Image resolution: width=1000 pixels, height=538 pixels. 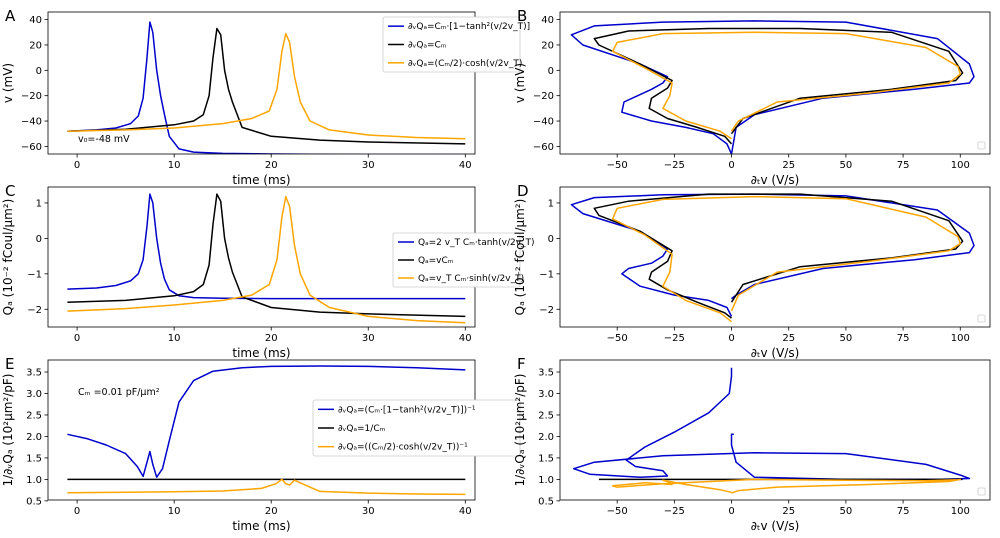 I want to click on panel-letter: C, so click(x=10, y=191).